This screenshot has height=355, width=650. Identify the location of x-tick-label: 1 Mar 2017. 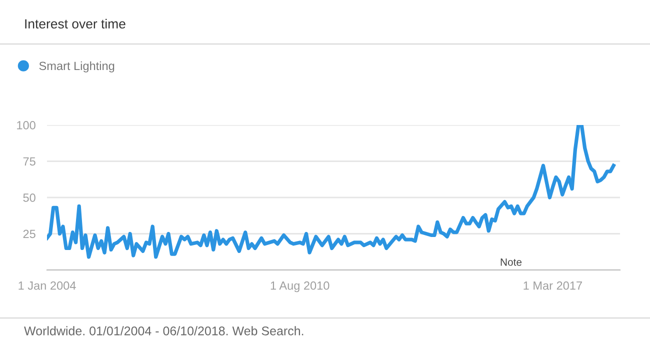
(553, 285).